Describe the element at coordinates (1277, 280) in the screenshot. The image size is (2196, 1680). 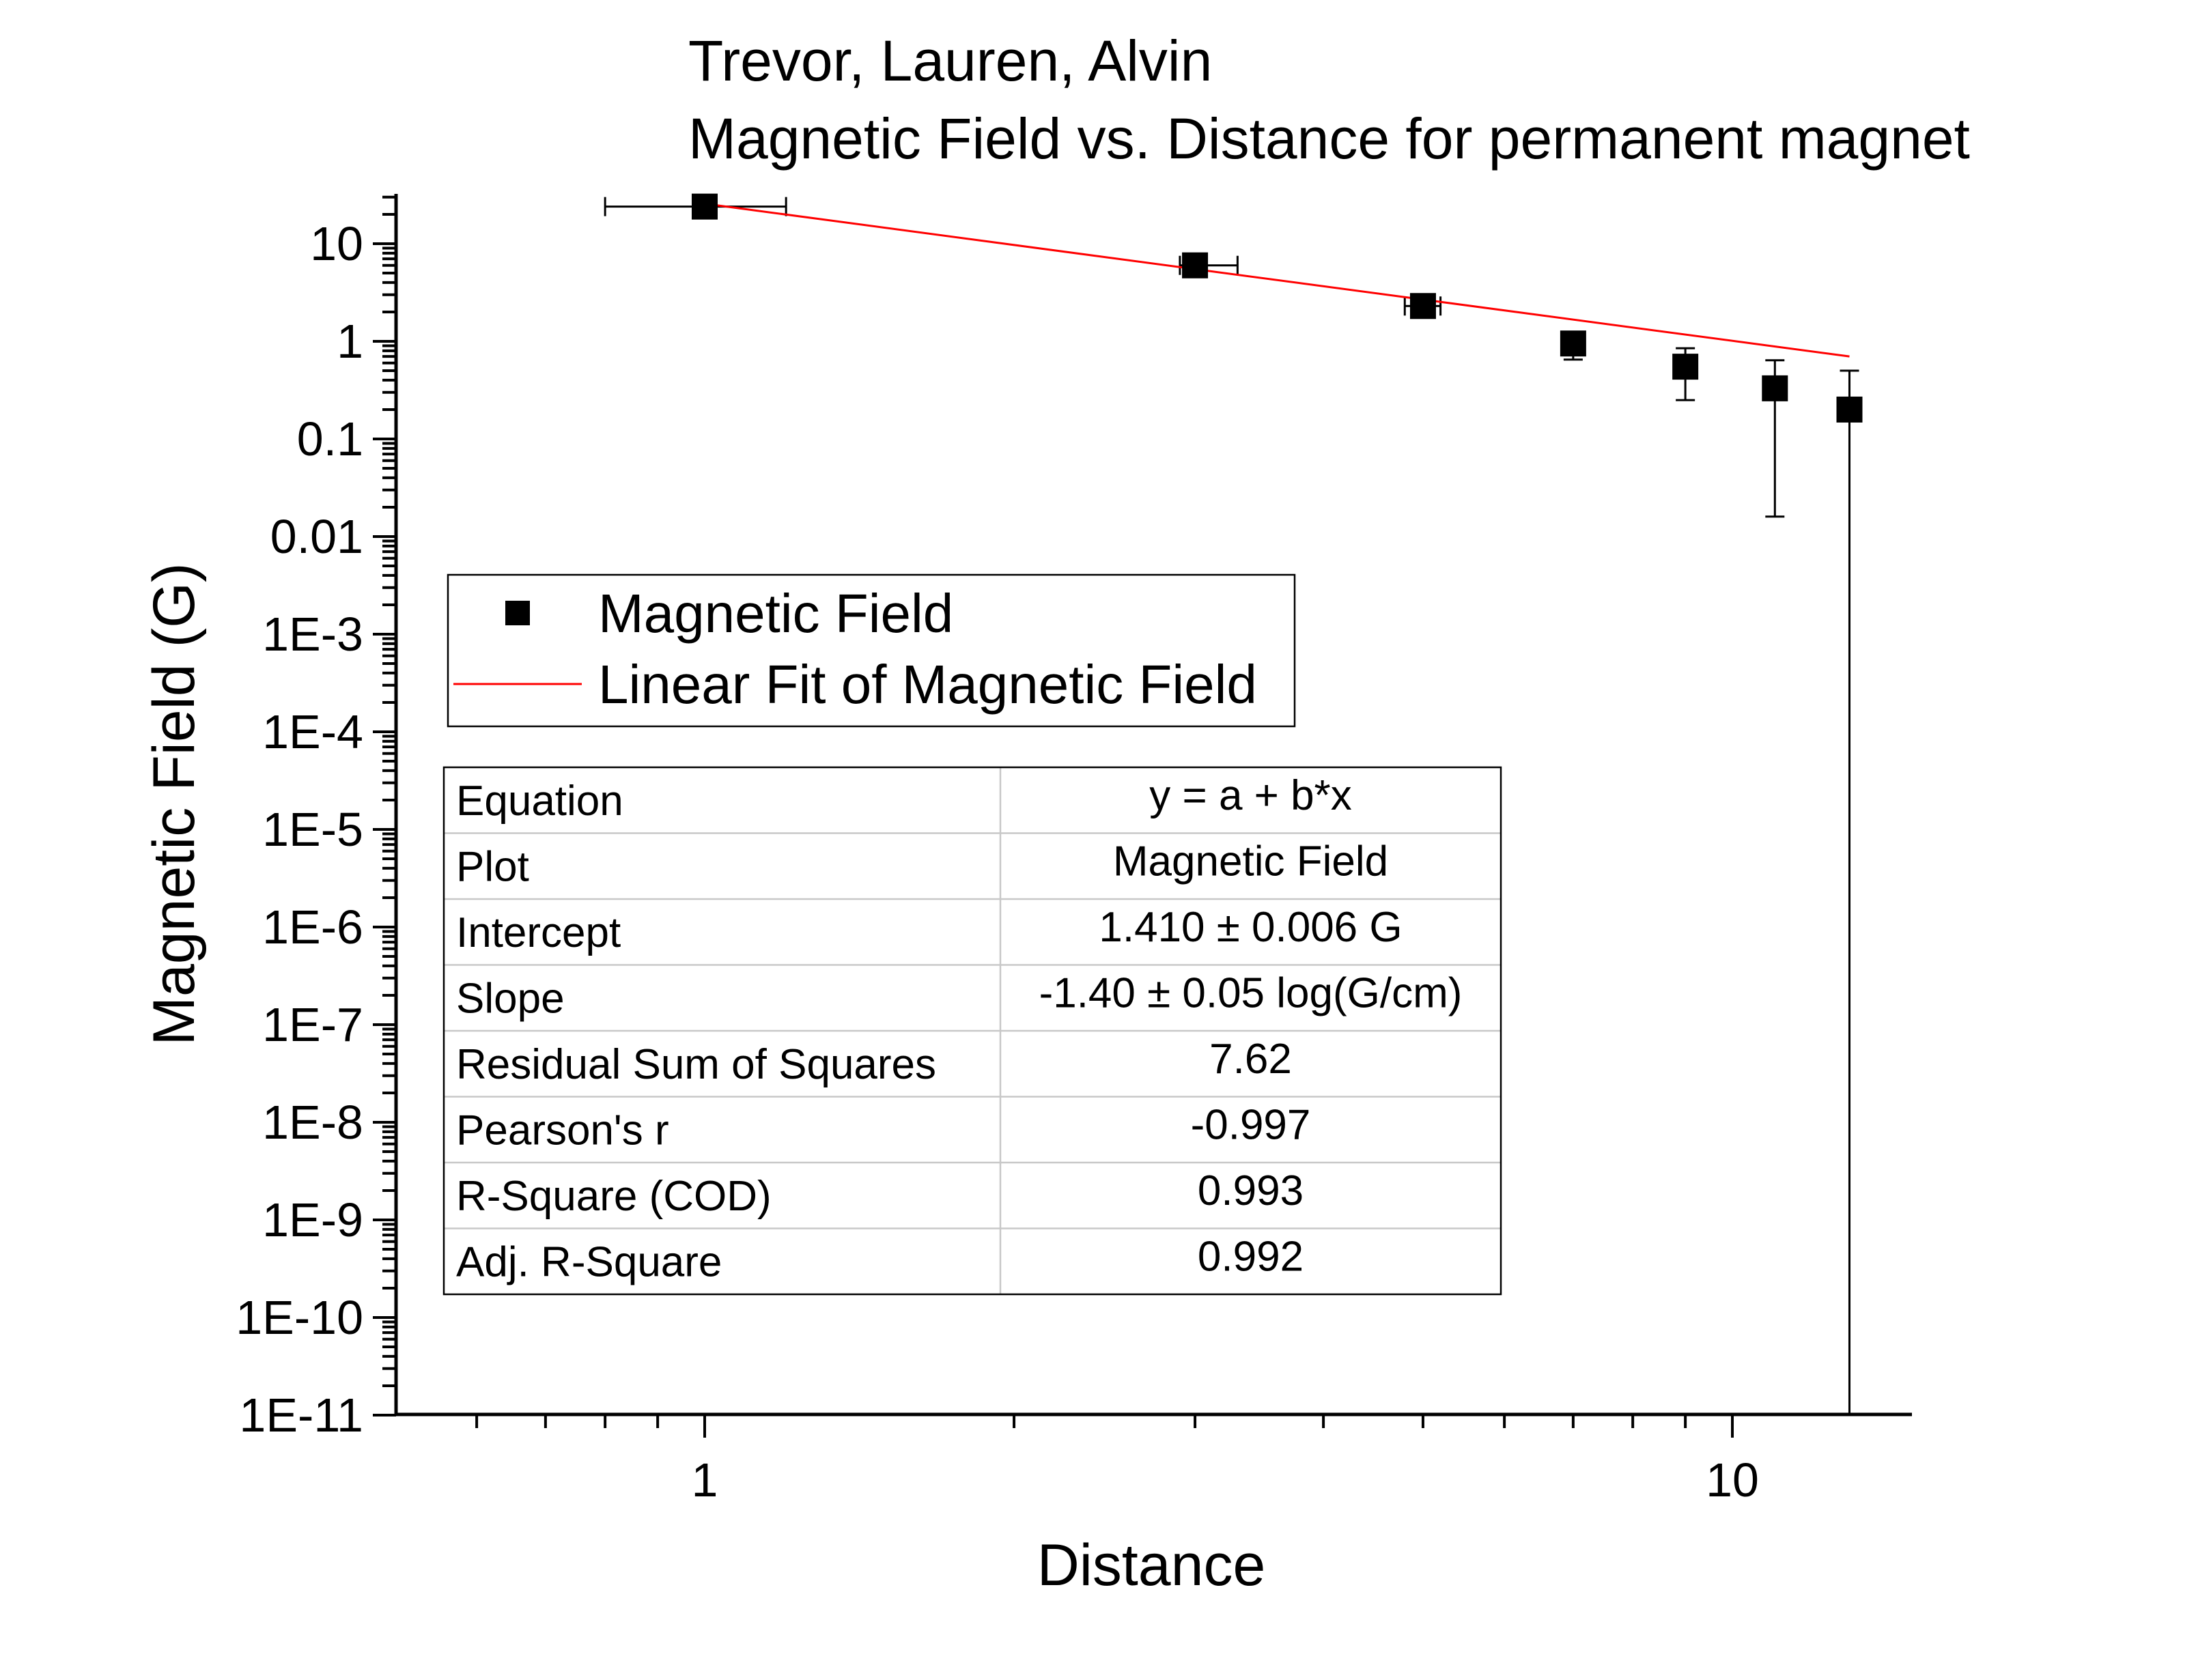
I see `fit-line` at that location.